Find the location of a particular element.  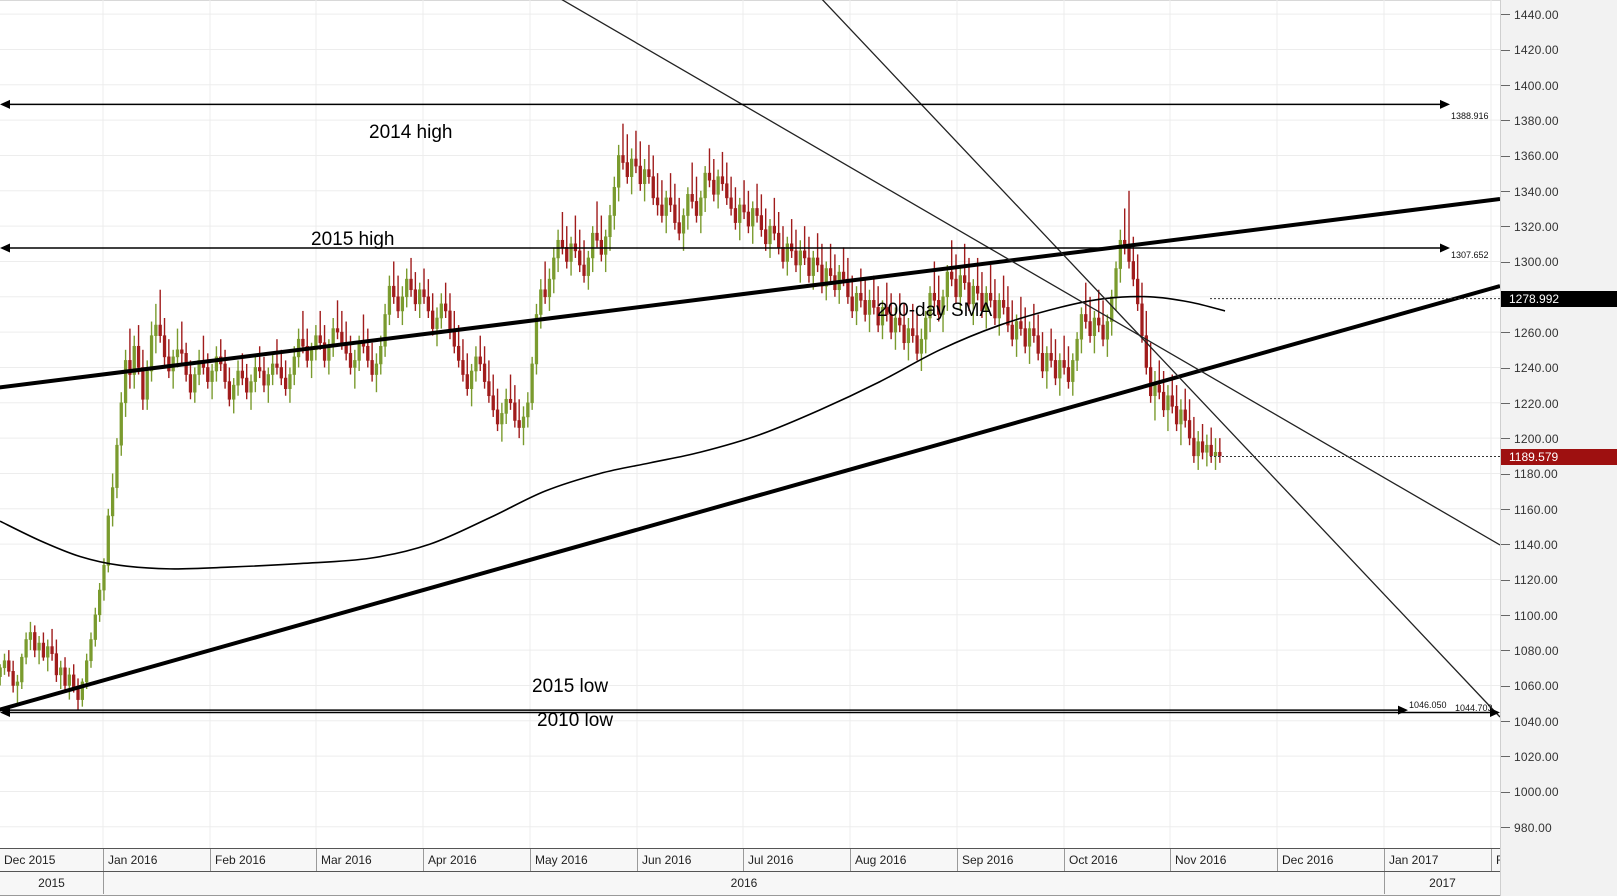

price-tick-1320.00: 1320.00 is located at coordinates (1530, 226).